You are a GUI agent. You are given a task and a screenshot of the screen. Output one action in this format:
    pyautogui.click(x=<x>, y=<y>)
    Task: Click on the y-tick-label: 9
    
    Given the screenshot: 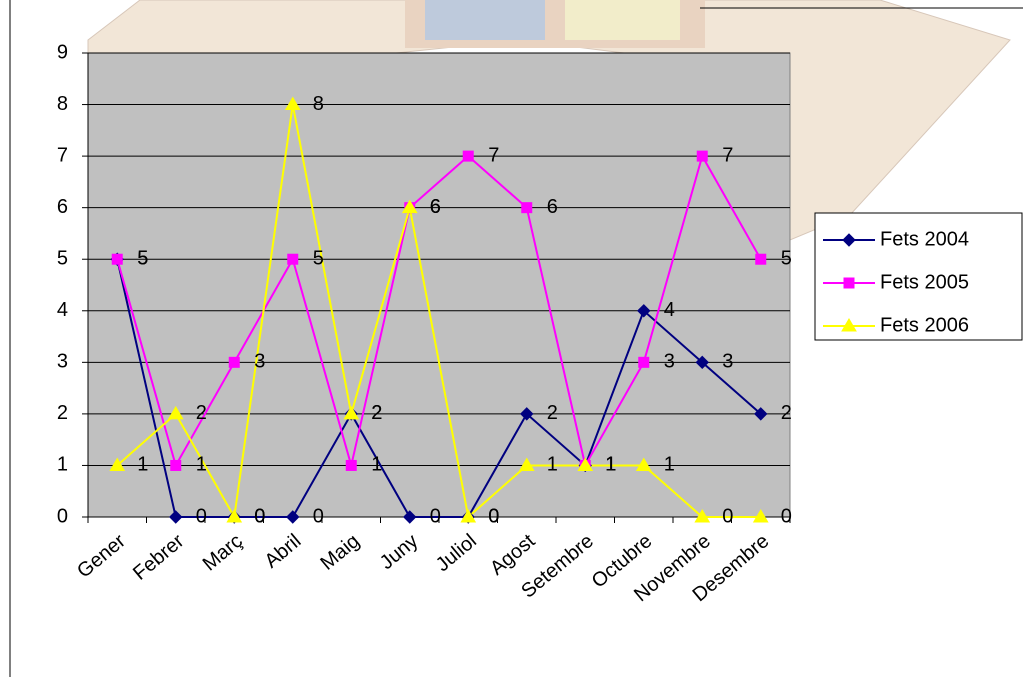 What is the action you would take?
    pyautogui.click(x=62, y=52)
    